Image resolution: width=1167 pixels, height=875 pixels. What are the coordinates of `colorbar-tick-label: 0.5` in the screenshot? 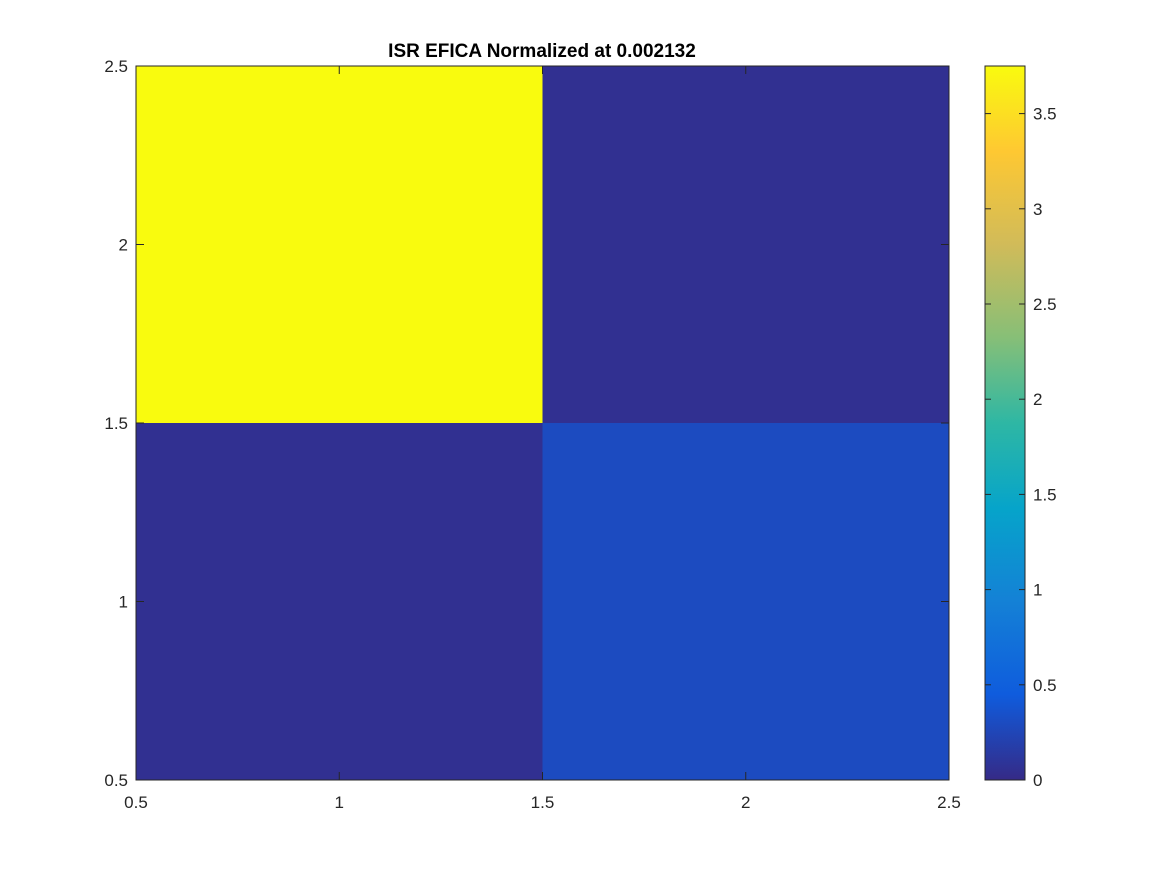 It's located at (1045, 685).